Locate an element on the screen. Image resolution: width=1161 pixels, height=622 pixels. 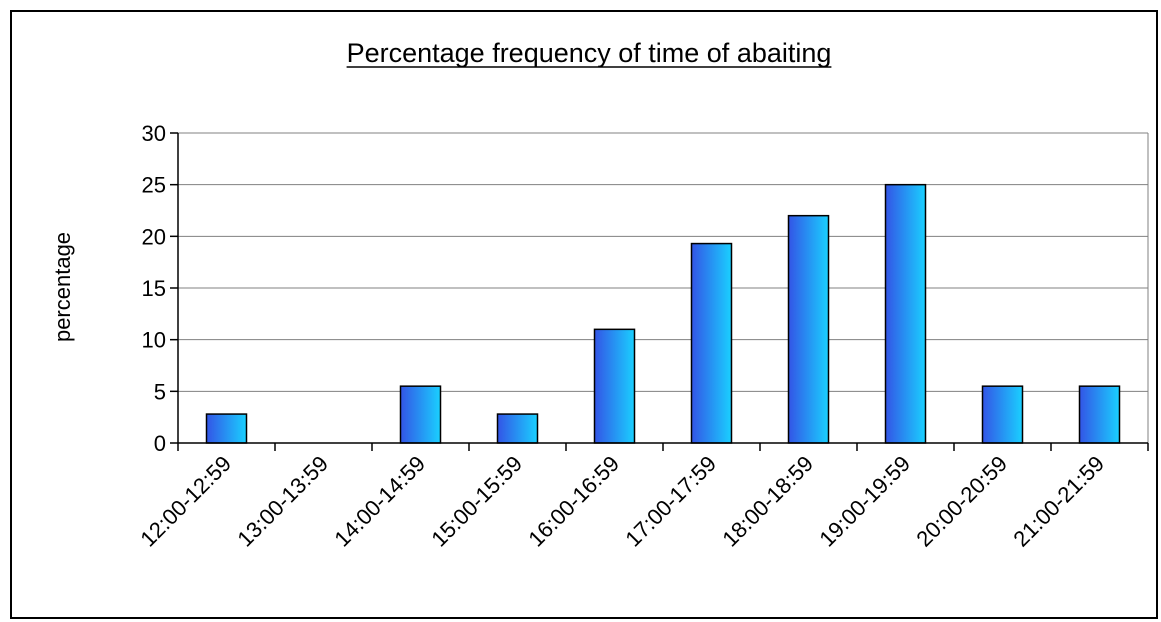
x-tick-label: 18:00-18:59 is located at coordinates (767, 501).